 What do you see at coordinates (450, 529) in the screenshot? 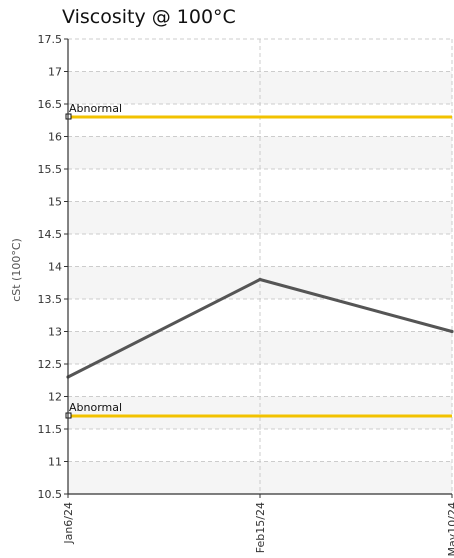
I see `x-tick-label: Mav10/24` at bounding box center [450, 529].